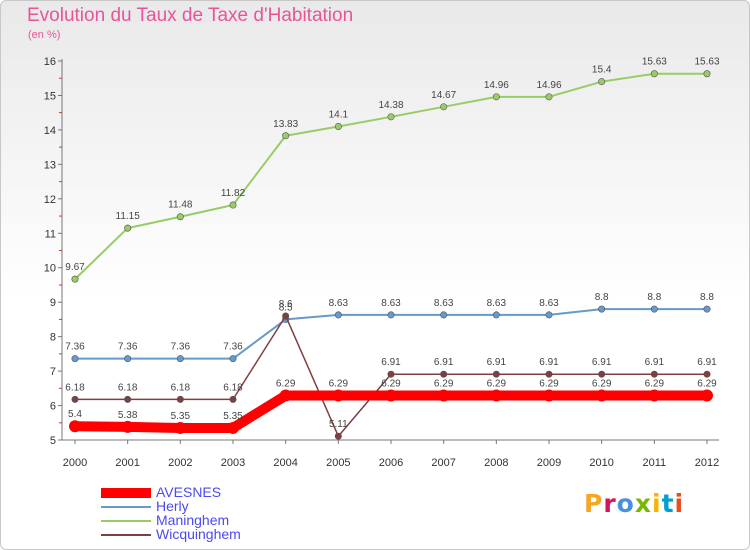  Describe the element at coordinates (657, 503) in the screenshot. I see `logo-letter: i` at that location.